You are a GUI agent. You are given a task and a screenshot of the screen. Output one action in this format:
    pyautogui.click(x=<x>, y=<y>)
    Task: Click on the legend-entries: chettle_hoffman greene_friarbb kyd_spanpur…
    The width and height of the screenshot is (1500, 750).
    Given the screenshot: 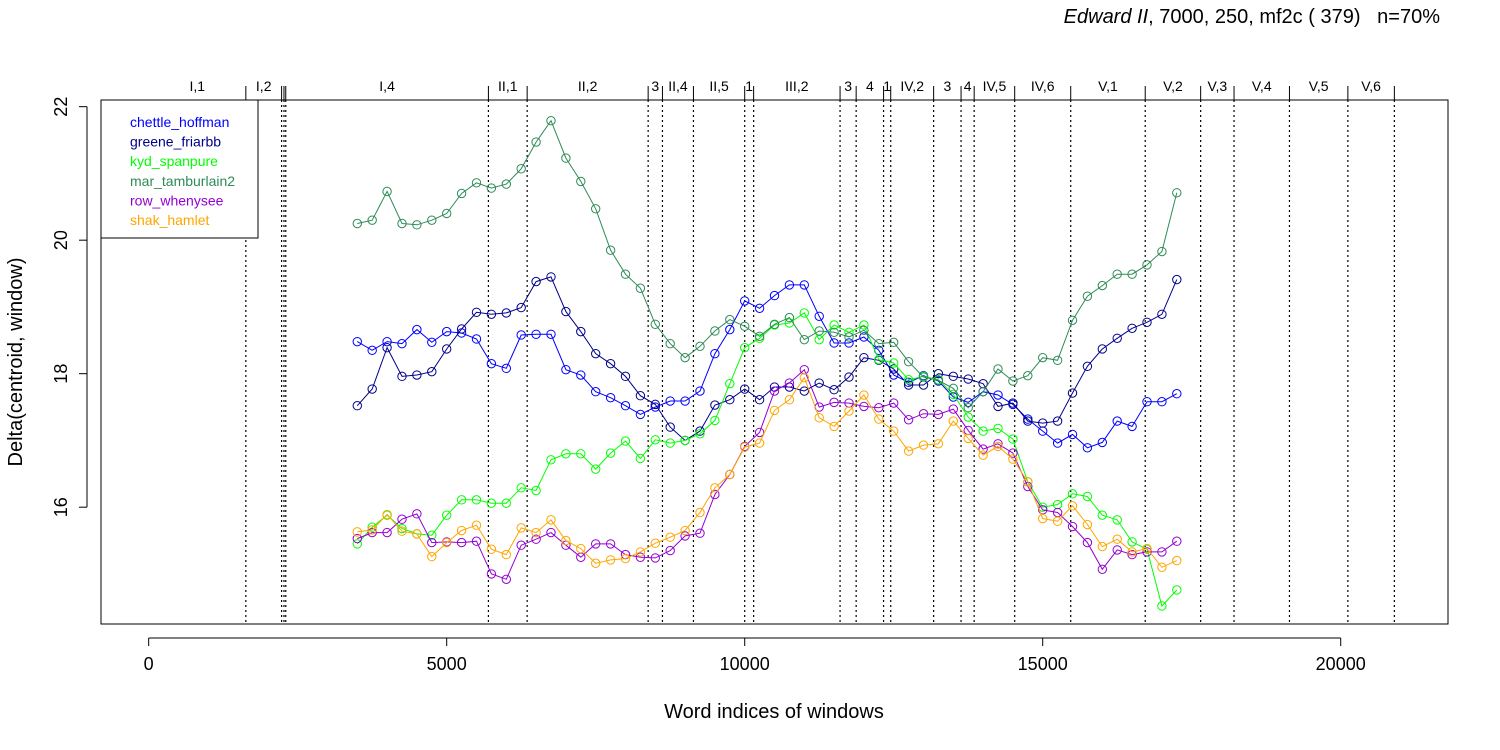 What is the action you would take?
    pyautogui.click(x=182, y=171)
    